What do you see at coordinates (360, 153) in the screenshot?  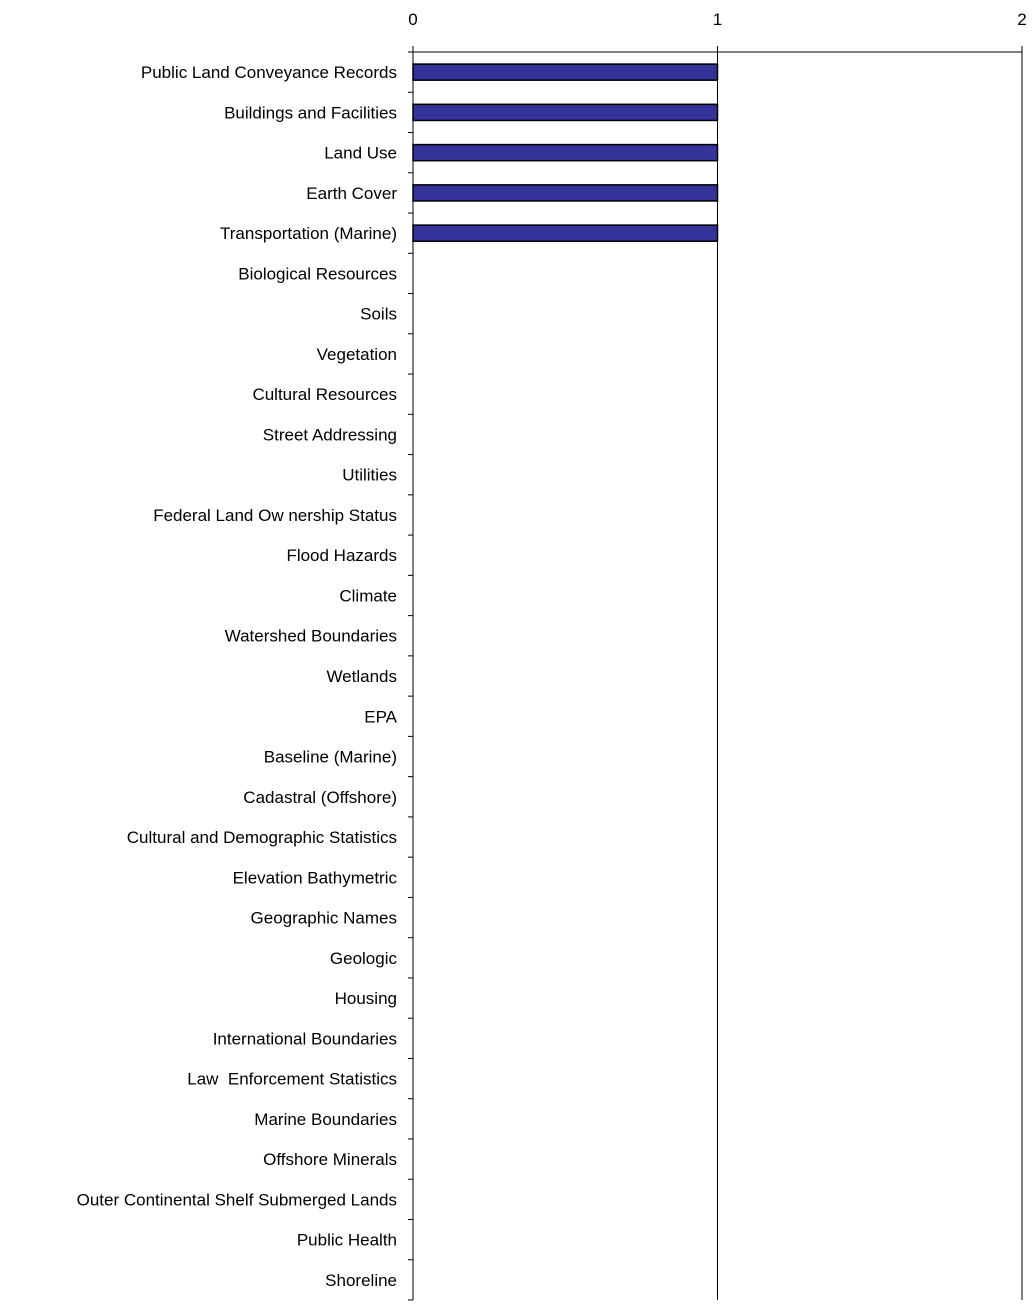 I see `category-label: Land Use` at bounding box center [360, 153].